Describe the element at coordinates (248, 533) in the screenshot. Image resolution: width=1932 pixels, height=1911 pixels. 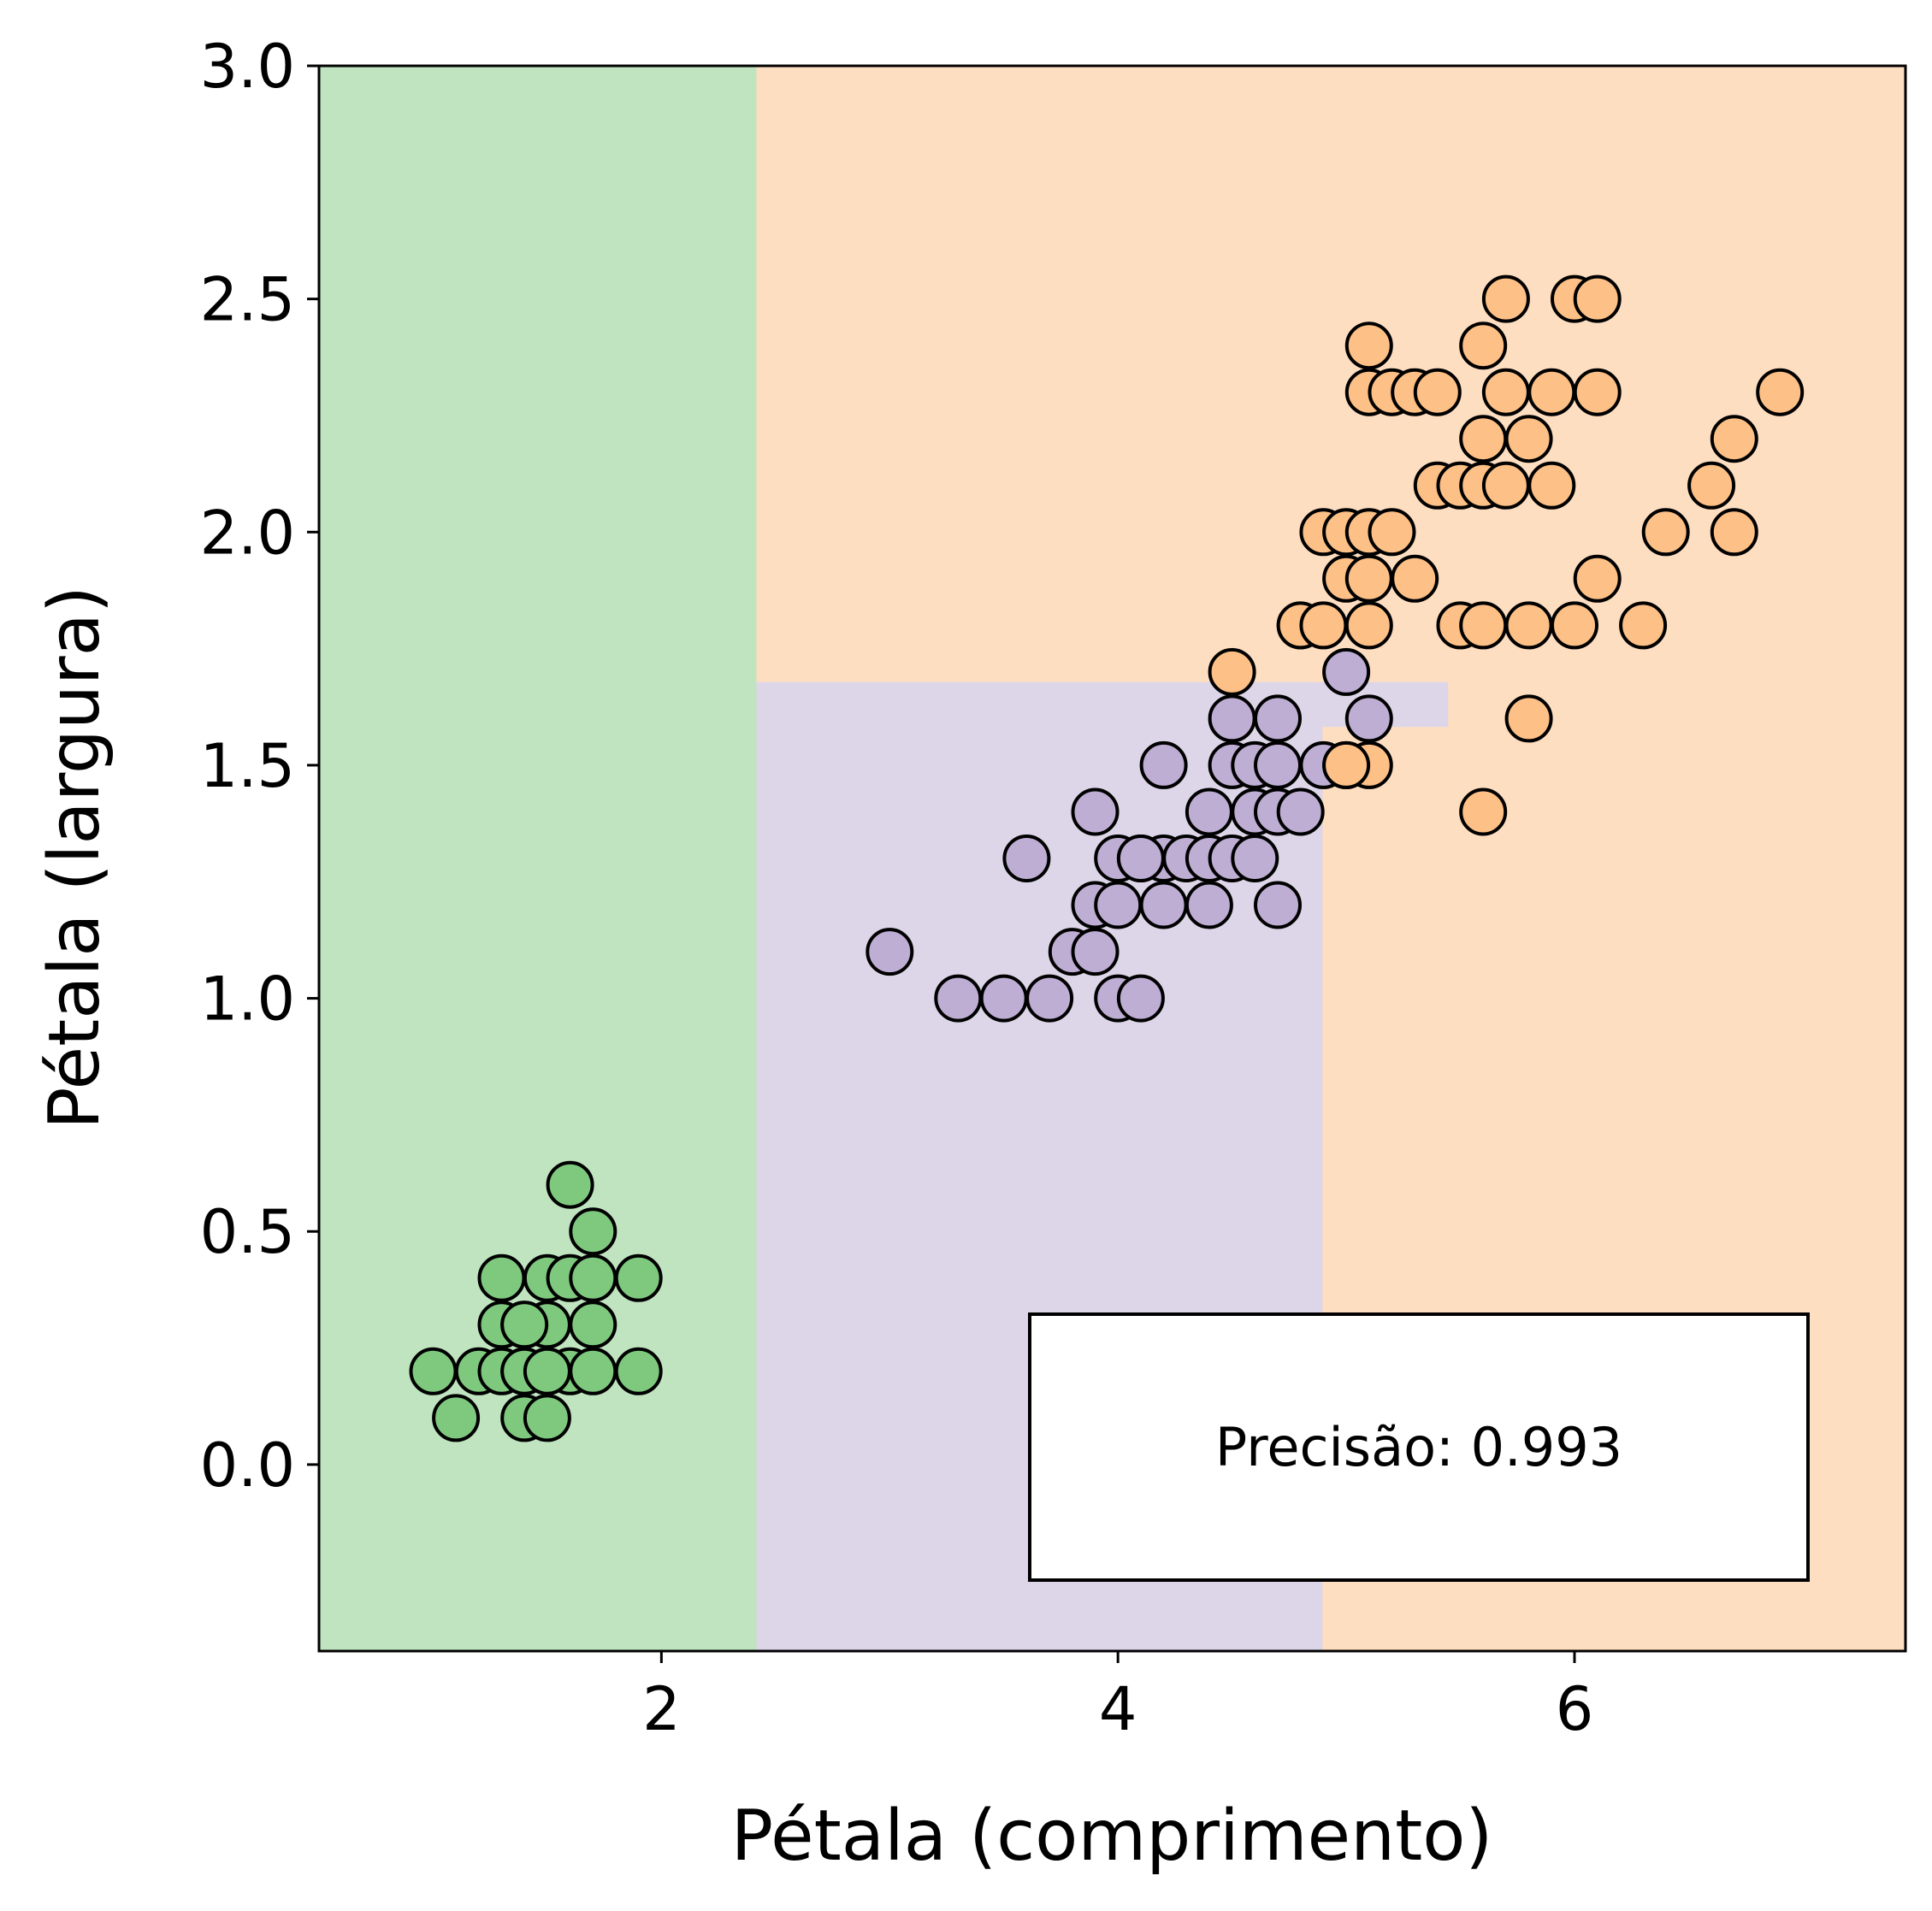
I see `y-tick-label: 2.0` at that location.